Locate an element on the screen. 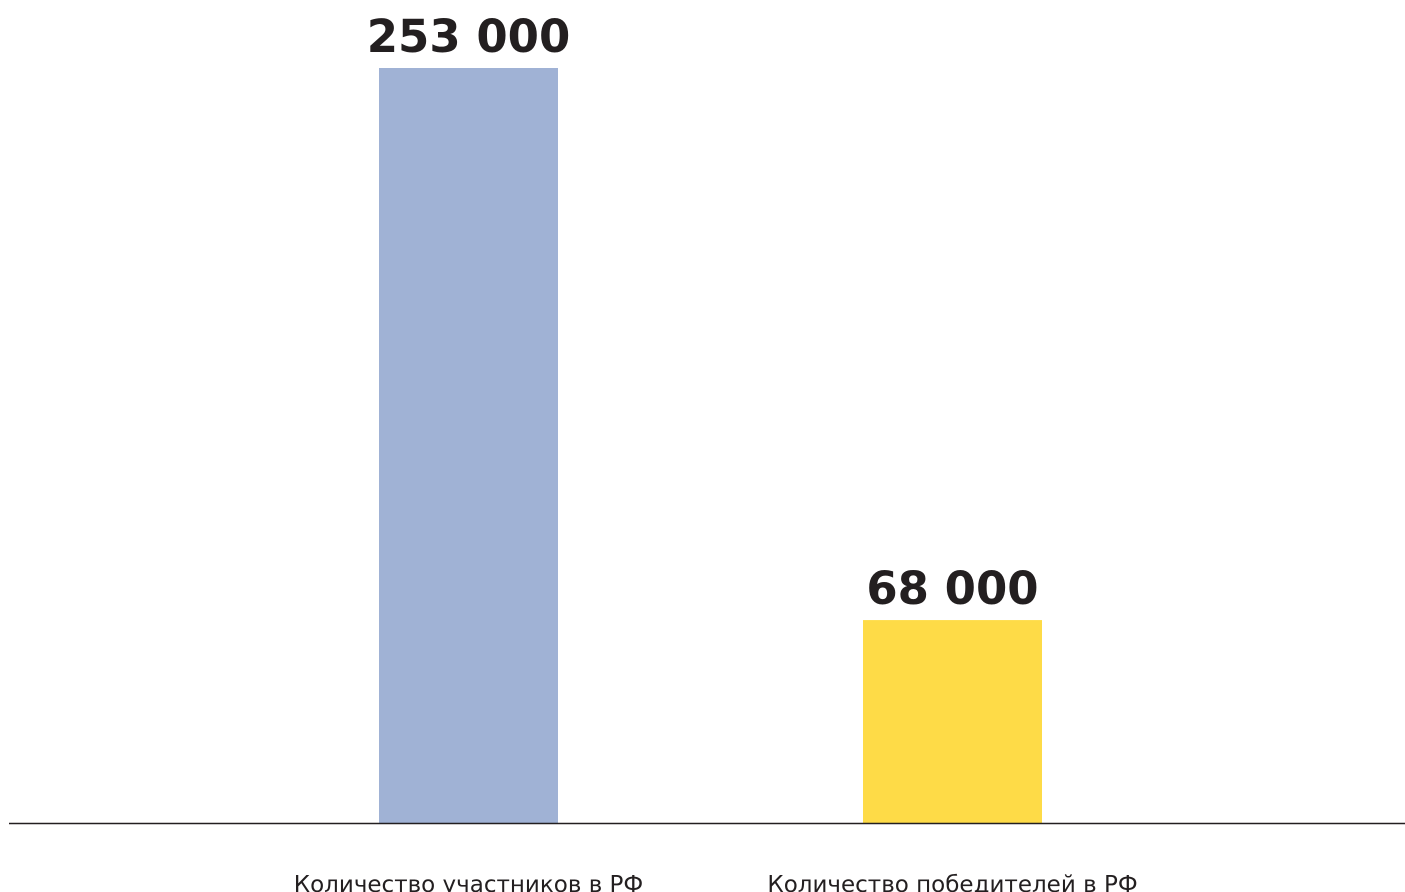 This screenshot has width=1405, height=892. category-label-1: Количество участников в РФ is located at coordinates (468, 882).